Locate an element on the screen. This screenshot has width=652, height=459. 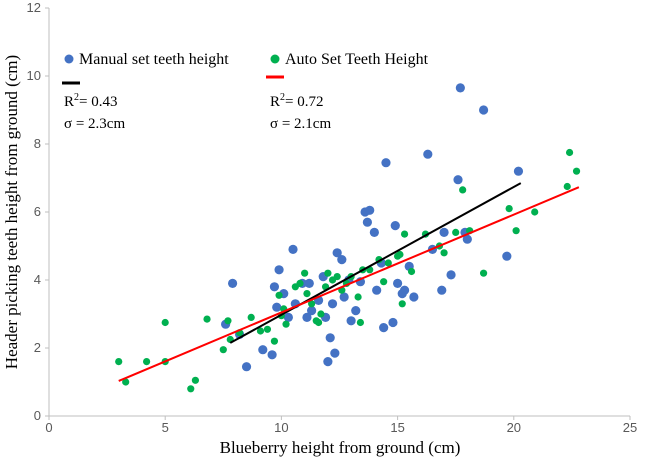
legend-label-manual: Manual set teeth height is located at coordinates (154, 59).